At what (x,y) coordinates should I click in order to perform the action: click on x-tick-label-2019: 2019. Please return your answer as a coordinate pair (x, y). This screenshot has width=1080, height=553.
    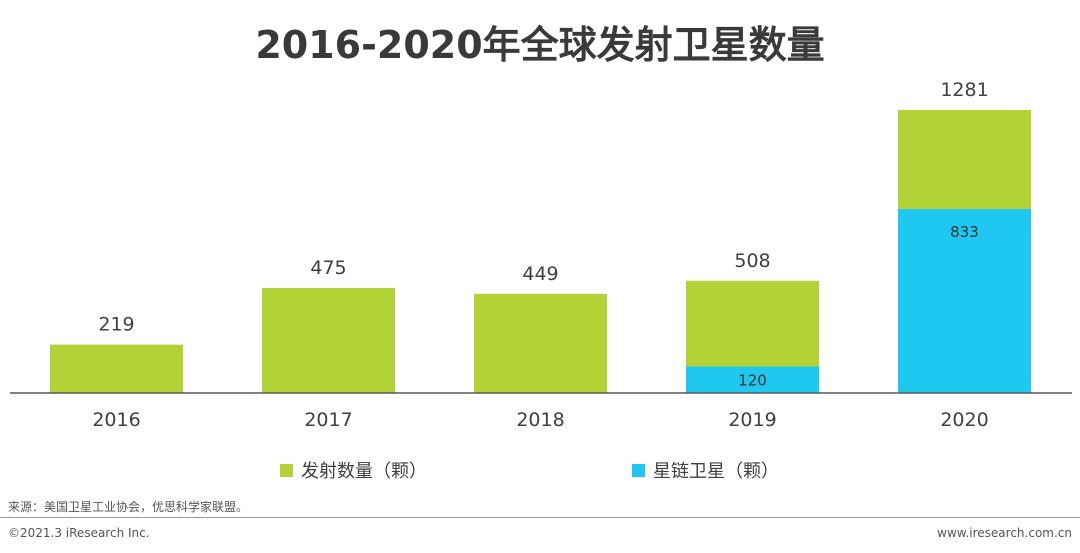
    Looking at the image, I should click on (752, 420).